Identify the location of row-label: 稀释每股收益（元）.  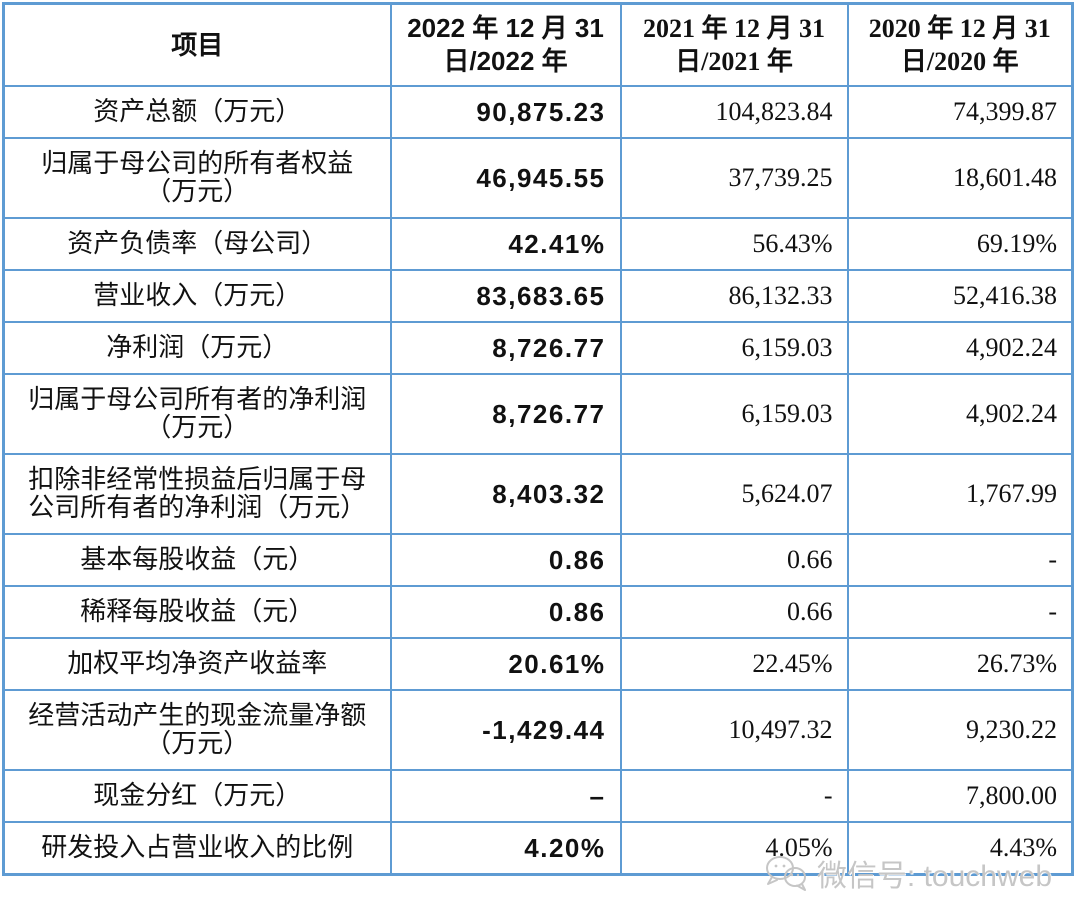
(197, 612).